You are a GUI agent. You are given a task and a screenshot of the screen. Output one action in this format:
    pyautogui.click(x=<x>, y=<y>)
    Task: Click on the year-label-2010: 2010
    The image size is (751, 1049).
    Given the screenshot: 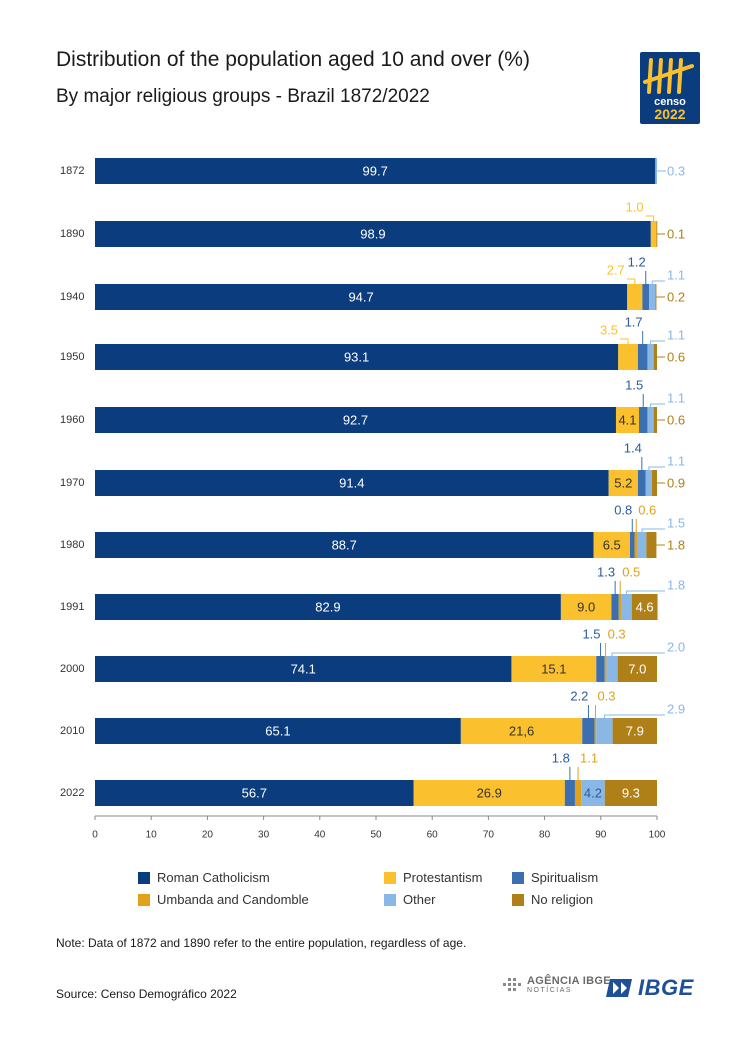 What is the action you would take?
    pyautogui.click(x=72, y=731)
    